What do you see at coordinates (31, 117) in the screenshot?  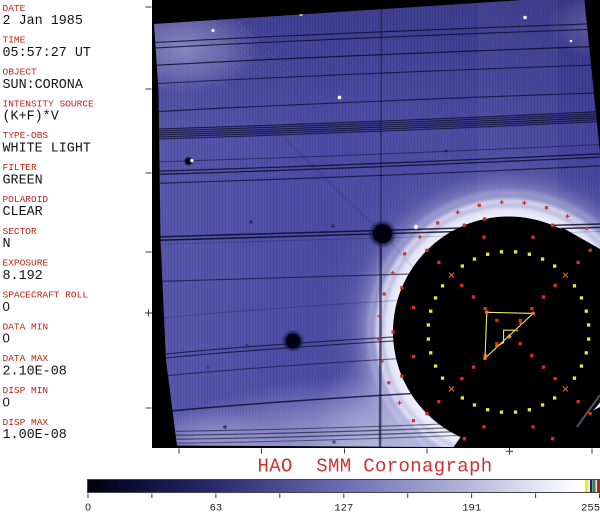 I see `svg-text: (K+F)*V` at bounding box center [31, 117].